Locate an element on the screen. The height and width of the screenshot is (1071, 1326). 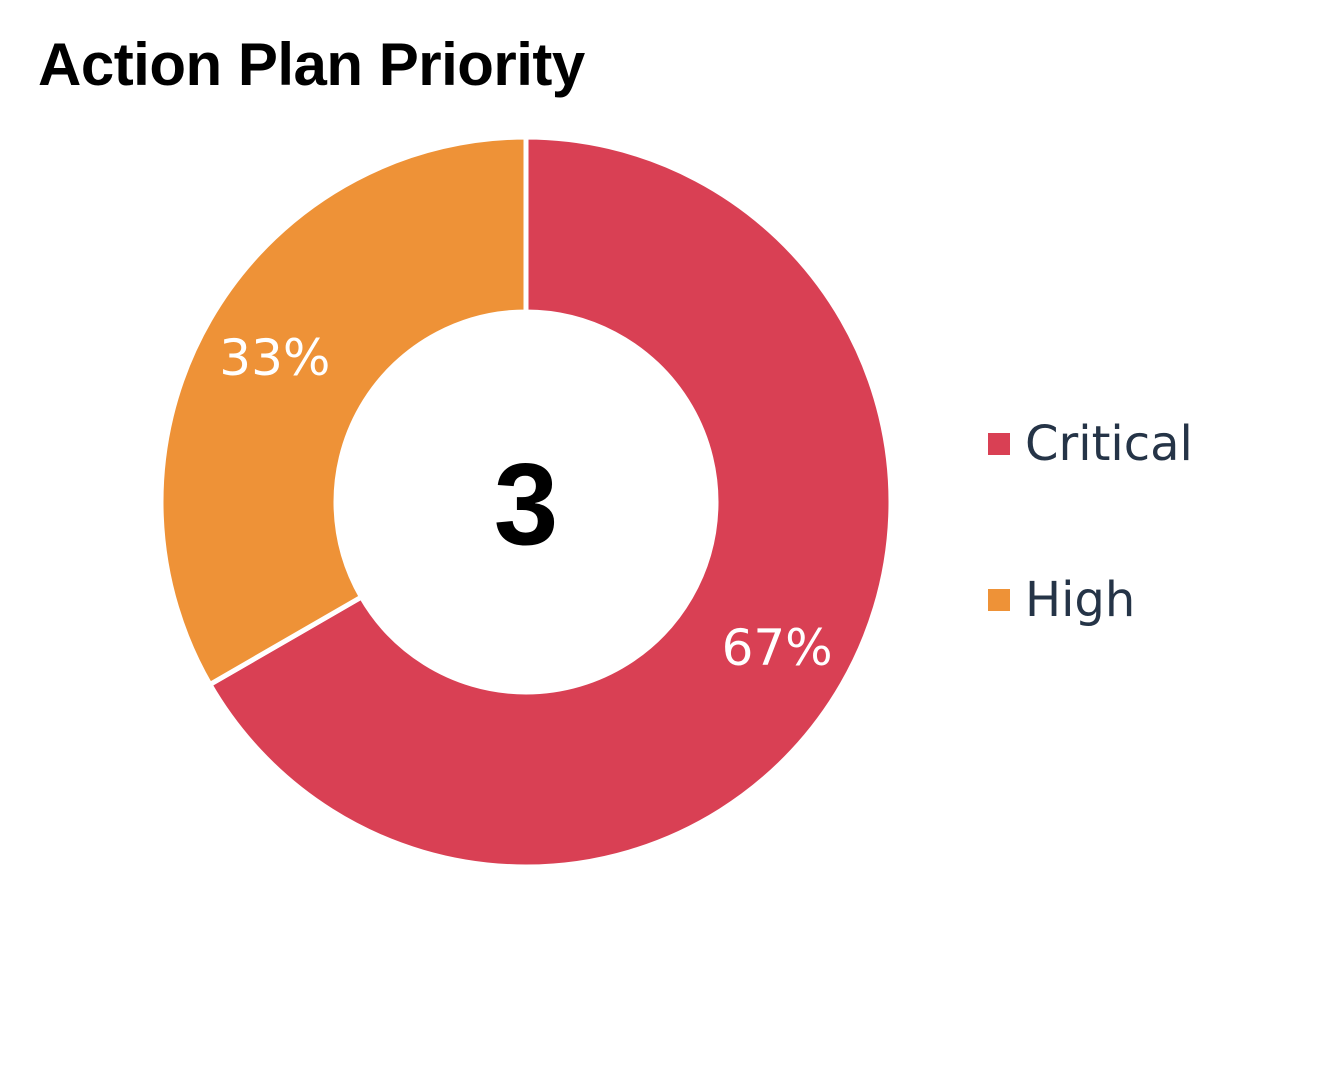
legend-item-high: High is located at coordinates (1090, 600).